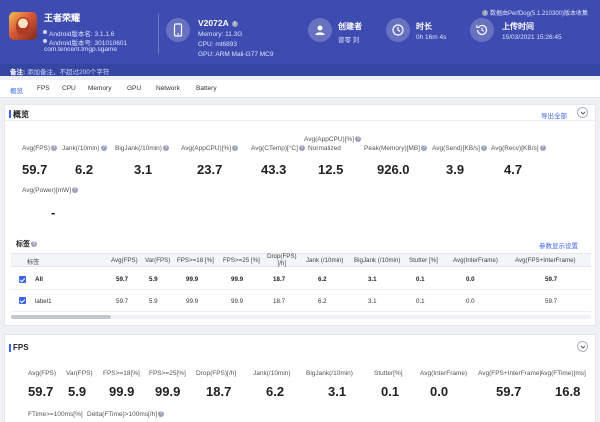  Describe the element at coordinates (23, 26) in the screenshot. I see `app-icon` at that location.